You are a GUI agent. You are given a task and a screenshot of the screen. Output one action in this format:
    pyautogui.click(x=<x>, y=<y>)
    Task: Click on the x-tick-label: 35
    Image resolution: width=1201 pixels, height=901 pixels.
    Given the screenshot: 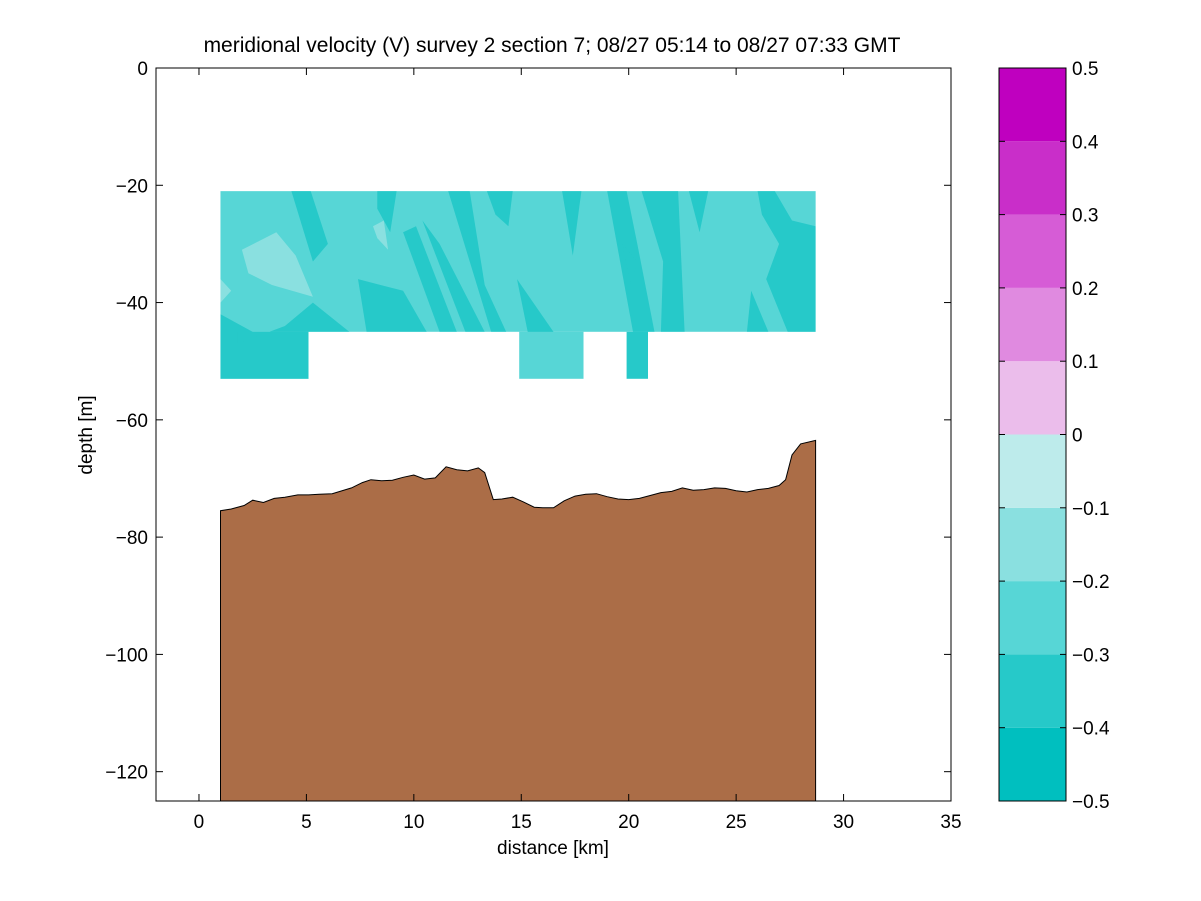 What is the action you would take?
    pyautogui.click(x=950, y=822)
    